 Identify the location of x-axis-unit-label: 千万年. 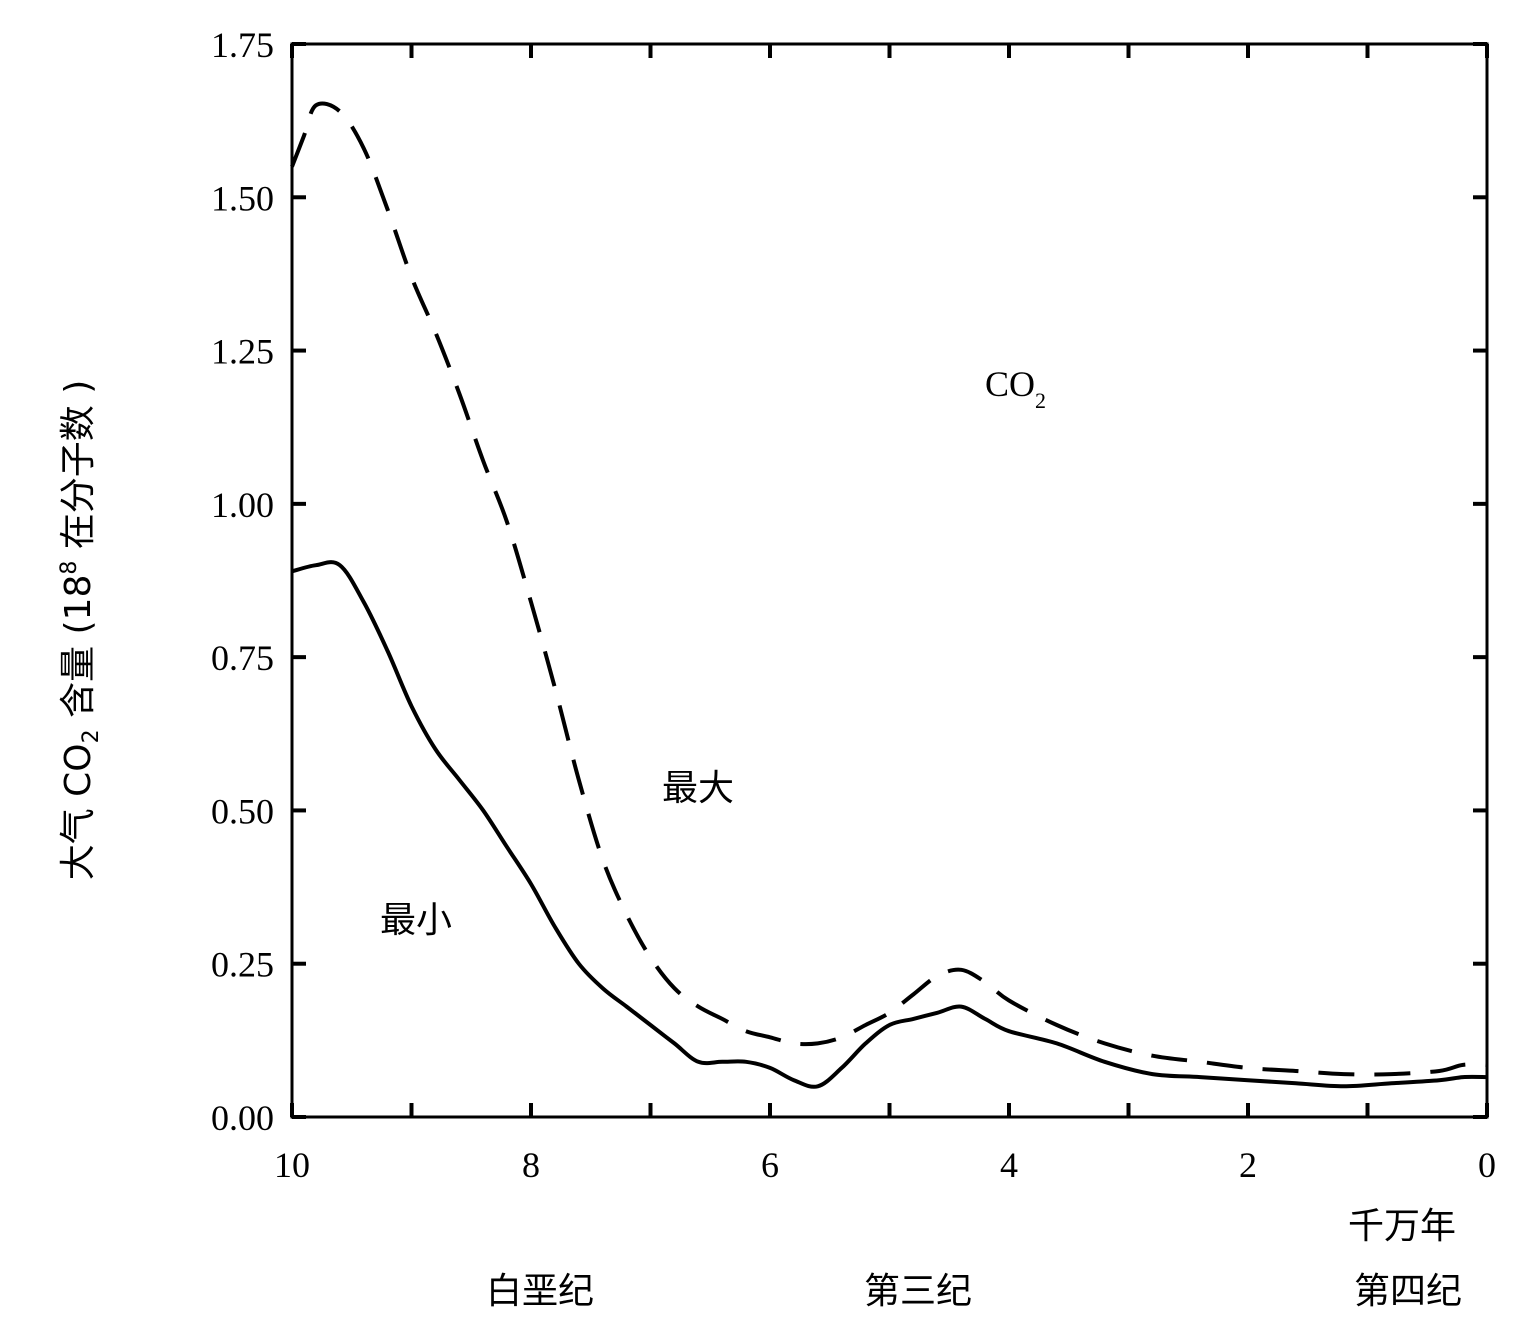
(1402, 1226).